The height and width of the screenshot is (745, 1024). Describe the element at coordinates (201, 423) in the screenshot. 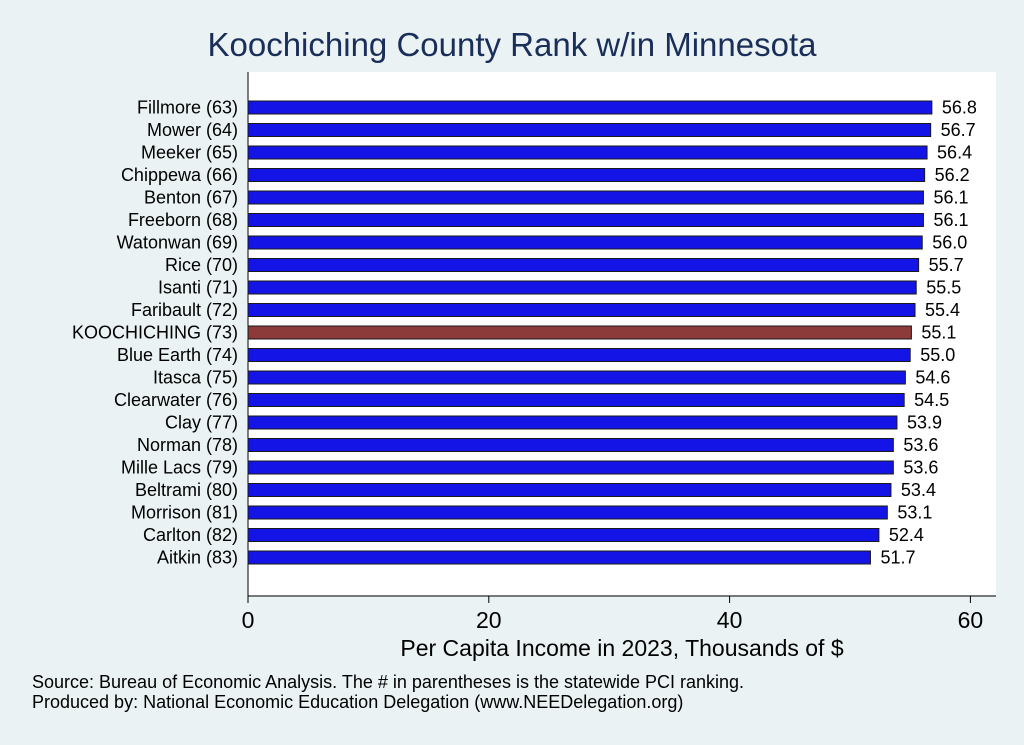

I see `category-label: Clay (77)` at that location.